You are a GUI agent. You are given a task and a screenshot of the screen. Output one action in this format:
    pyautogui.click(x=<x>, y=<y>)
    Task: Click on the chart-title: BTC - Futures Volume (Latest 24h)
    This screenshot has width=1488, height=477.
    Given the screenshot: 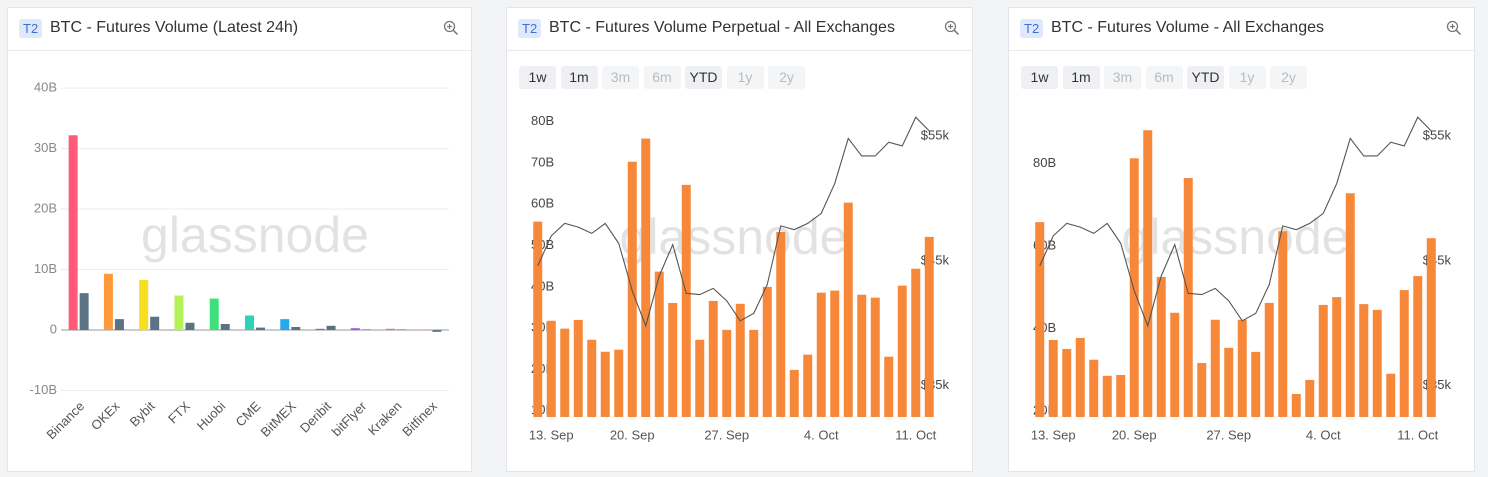 What is the action you would take?
    pyautogui.click(x=174, y=27)
    